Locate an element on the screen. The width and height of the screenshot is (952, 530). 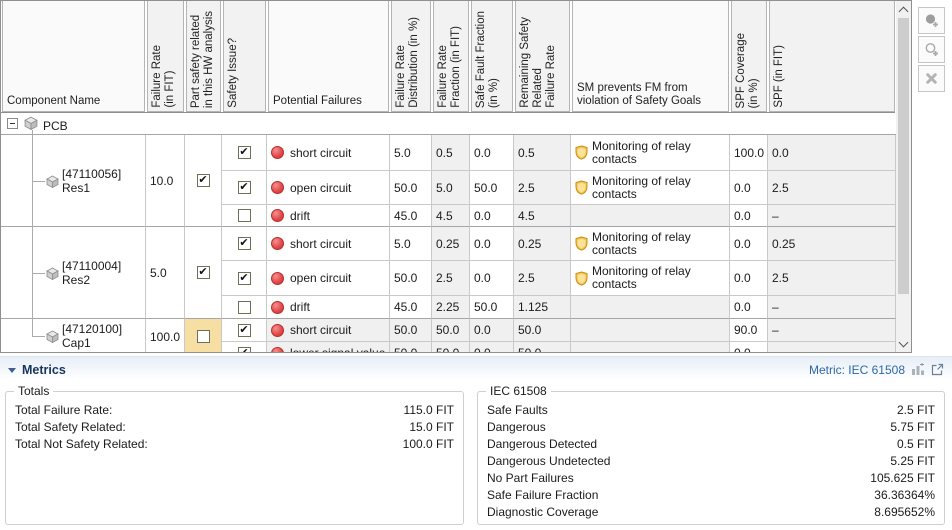
safety-issue-cell is located at coordinates (244, 216).